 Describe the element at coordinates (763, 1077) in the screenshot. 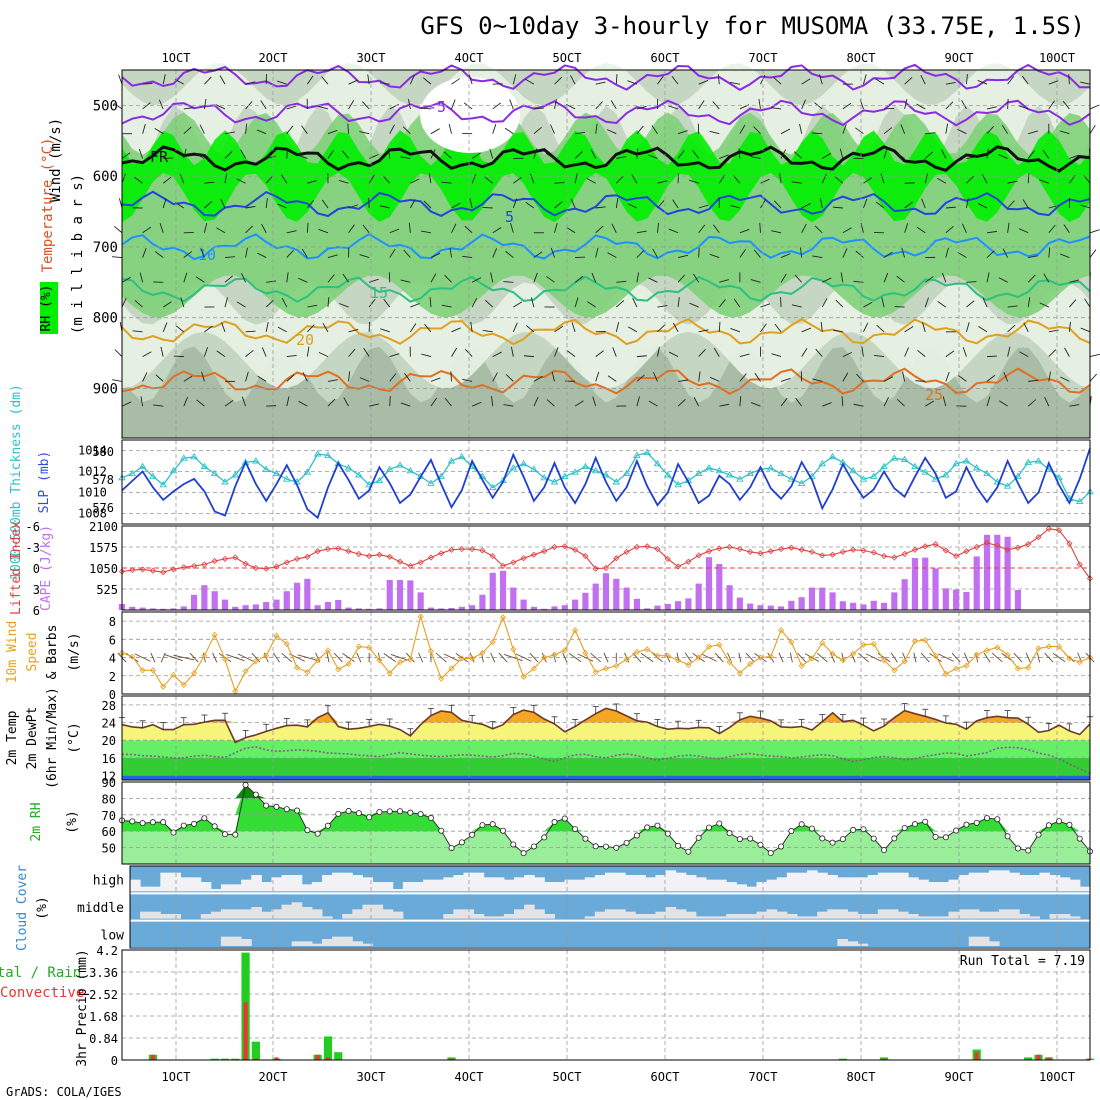

I see `x-tick-label-bottom: 7OCT` at that location.